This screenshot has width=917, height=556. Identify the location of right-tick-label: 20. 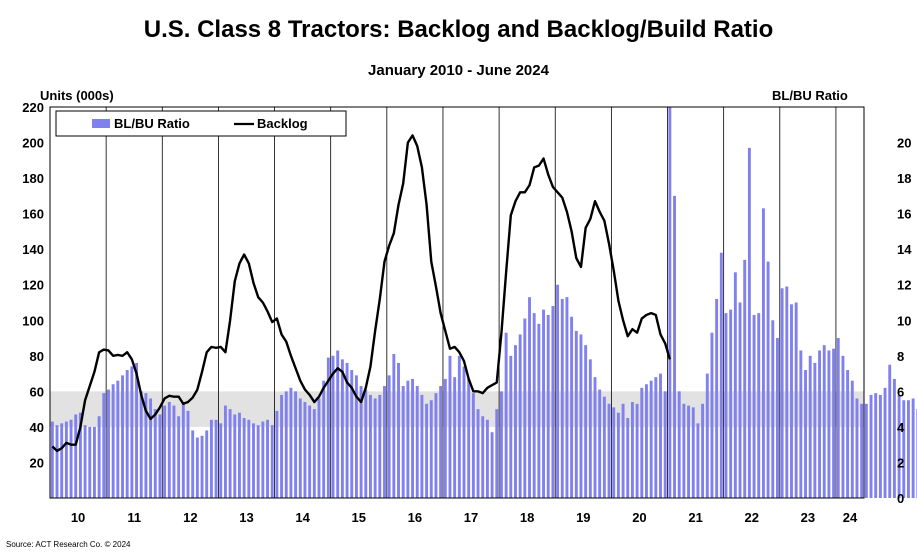
(904, 143).